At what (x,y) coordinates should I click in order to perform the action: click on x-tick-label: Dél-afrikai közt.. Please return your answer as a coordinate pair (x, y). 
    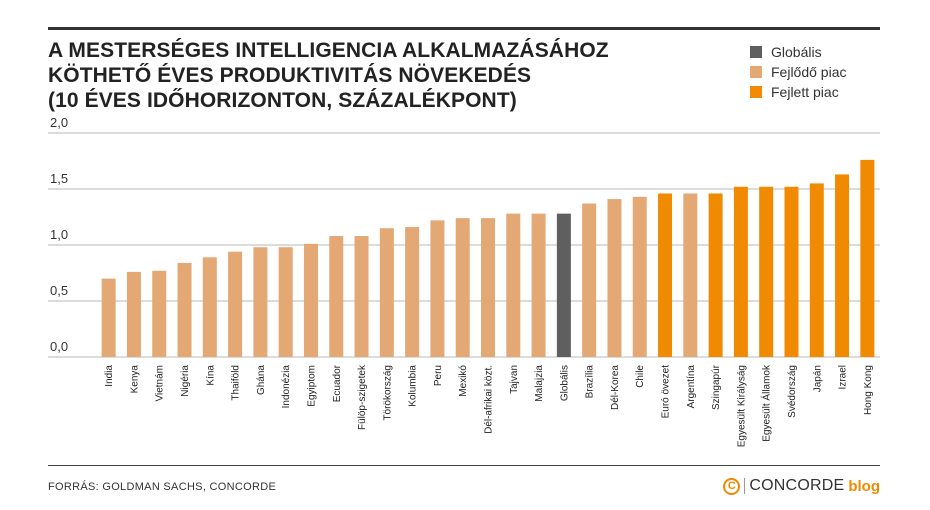
    Looking at the image, I should click on (489, 399).